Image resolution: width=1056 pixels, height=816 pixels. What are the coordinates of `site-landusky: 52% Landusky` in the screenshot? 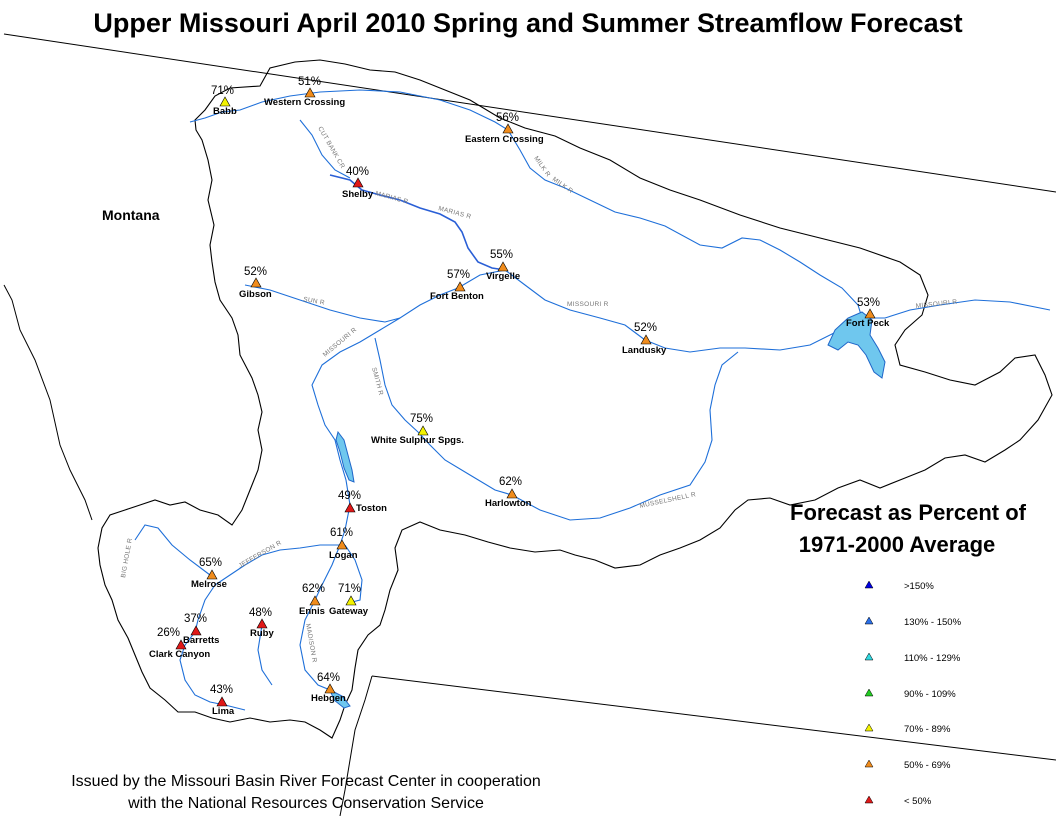 It's located at (644, 339).